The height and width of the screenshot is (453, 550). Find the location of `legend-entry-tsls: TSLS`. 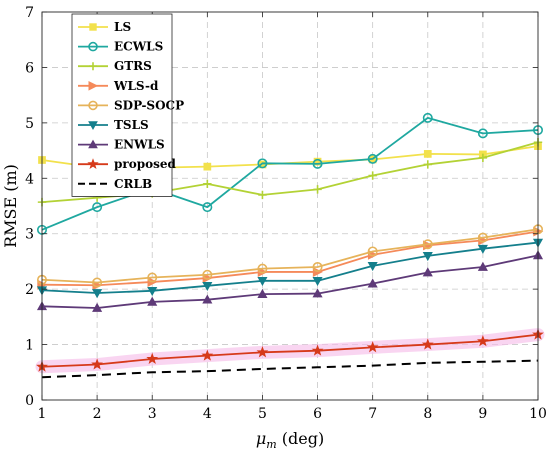

legend-entry-tsls: TSLS is located at coordinates (113, 125).